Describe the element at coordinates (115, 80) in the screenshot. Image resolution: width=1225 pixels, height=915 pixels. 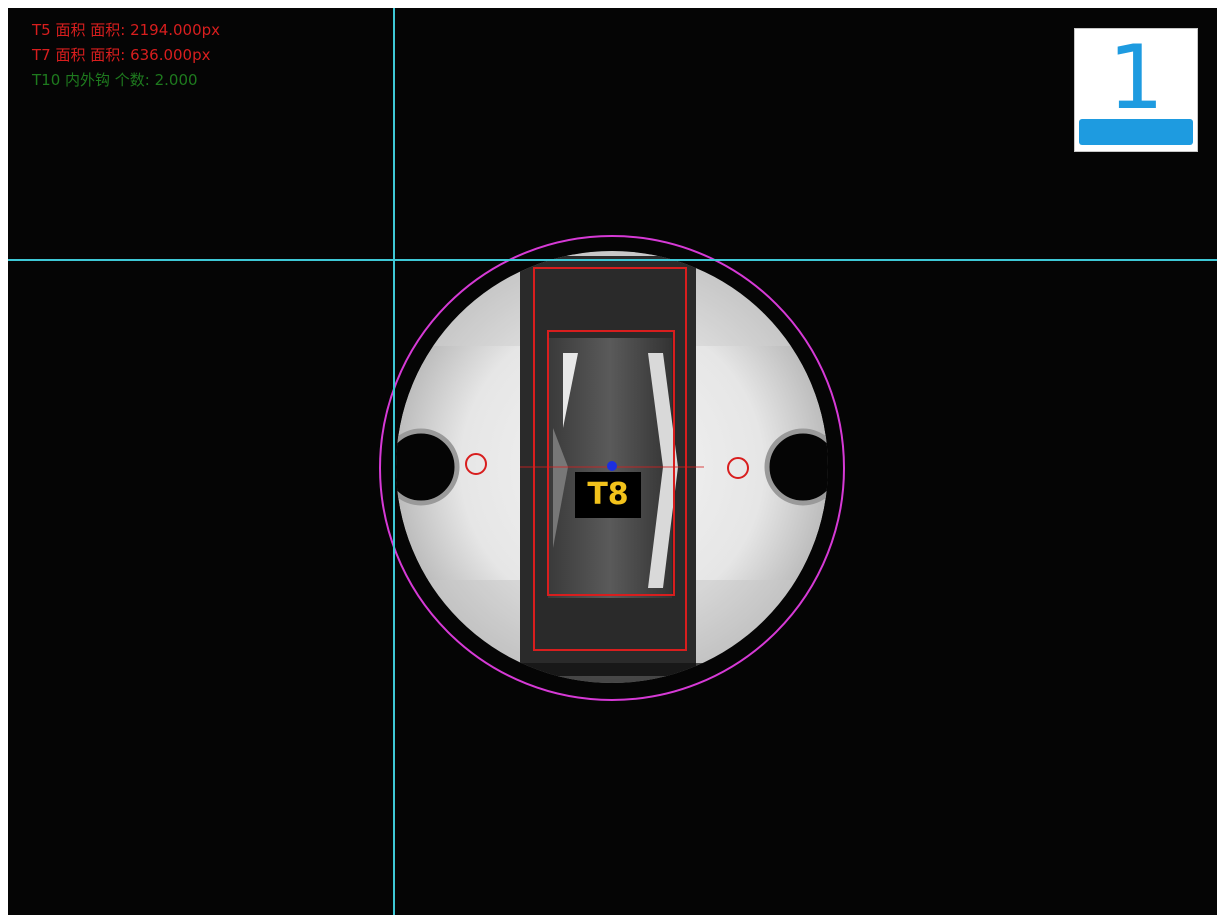
I see `stat-line-t10: T10 内外钩 个数: 2.000` at that location.